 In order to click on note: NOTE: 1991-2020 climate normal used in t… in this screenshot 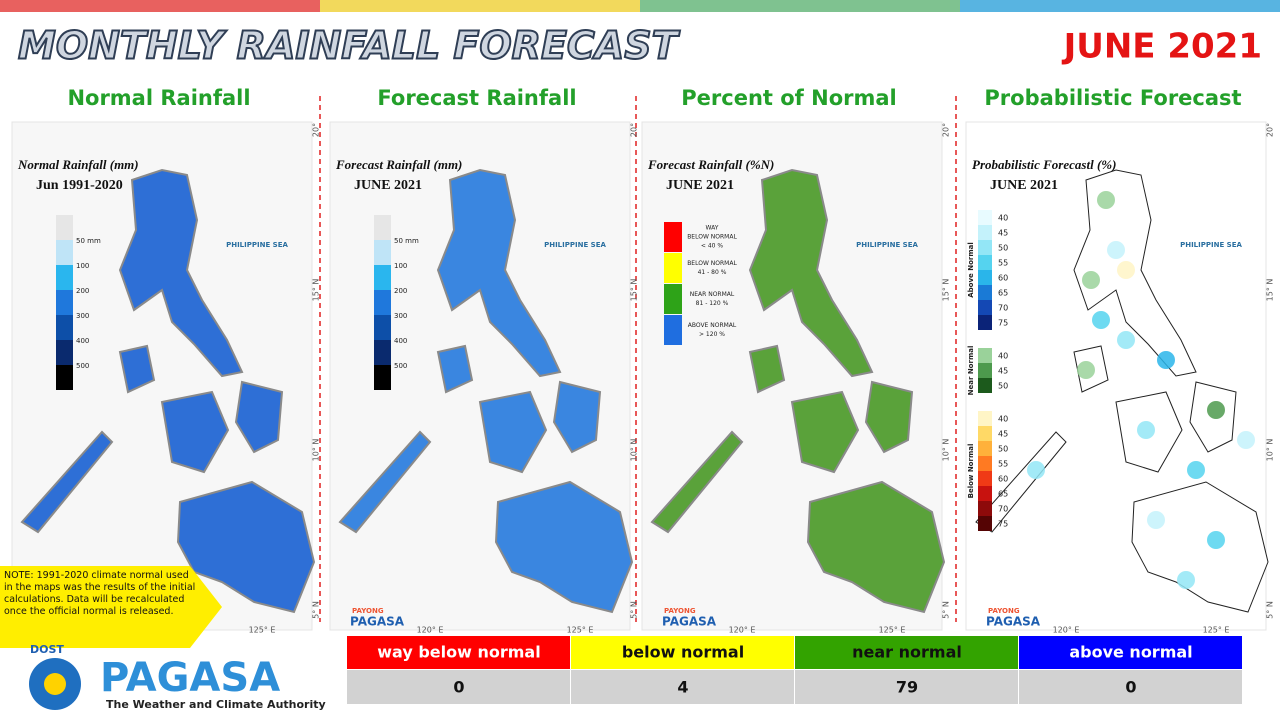, I will do `click(100, 593)`.